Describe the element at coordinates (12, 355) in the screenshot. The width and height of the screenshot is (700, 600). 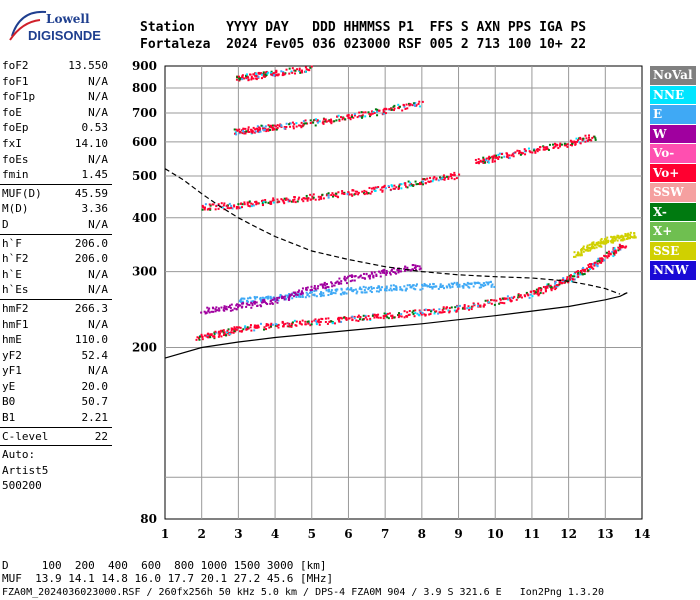
I see `param-name: yF2` at that location.